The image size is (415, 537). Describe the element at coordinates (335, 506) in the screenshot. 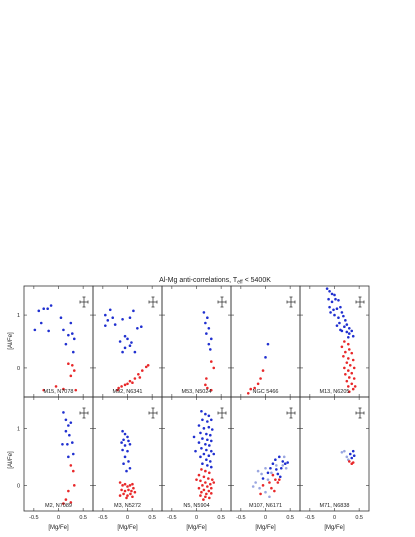

I see `panel-label: M71, N6838` at that location.